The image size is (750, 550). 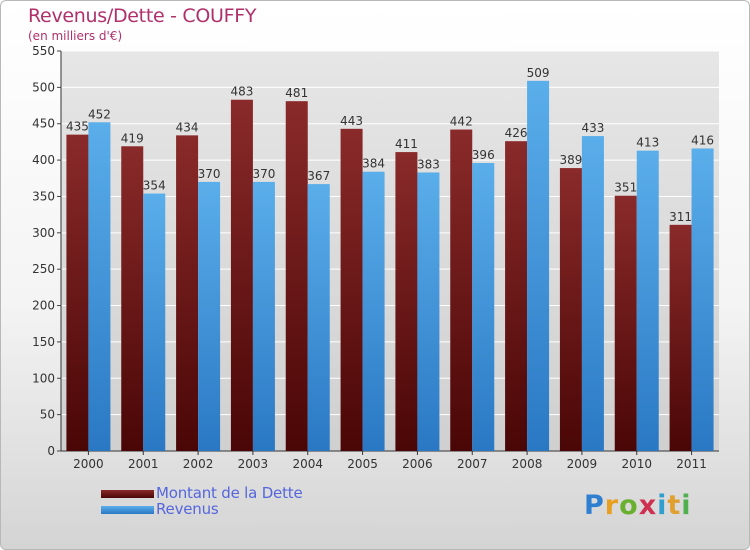 What do you see at coordinates (88, 464) in the screenshot?
I see `x-tick-label: 2000` at bounding box center [88, 464].